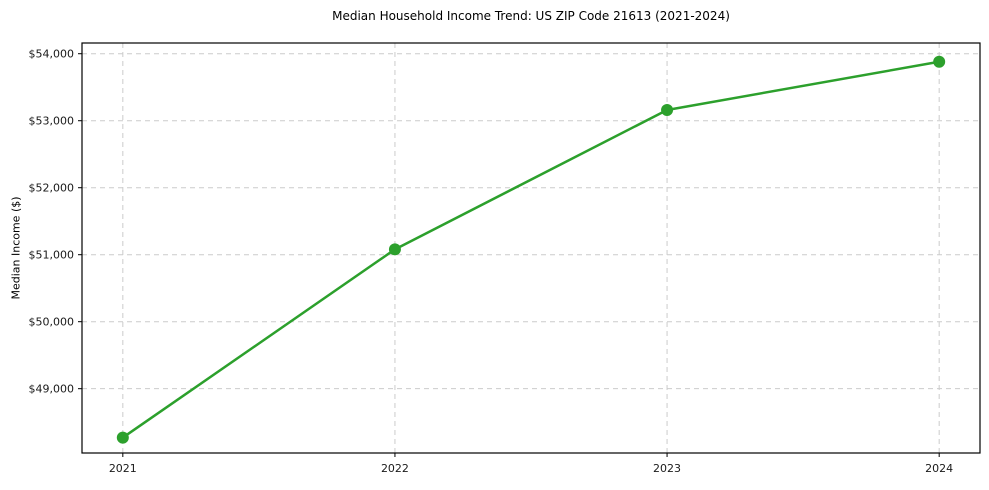  What do you see at coordinates (122, 437) in the screenshot?
I see `data-point-2021` at bounding box center [122, 437].